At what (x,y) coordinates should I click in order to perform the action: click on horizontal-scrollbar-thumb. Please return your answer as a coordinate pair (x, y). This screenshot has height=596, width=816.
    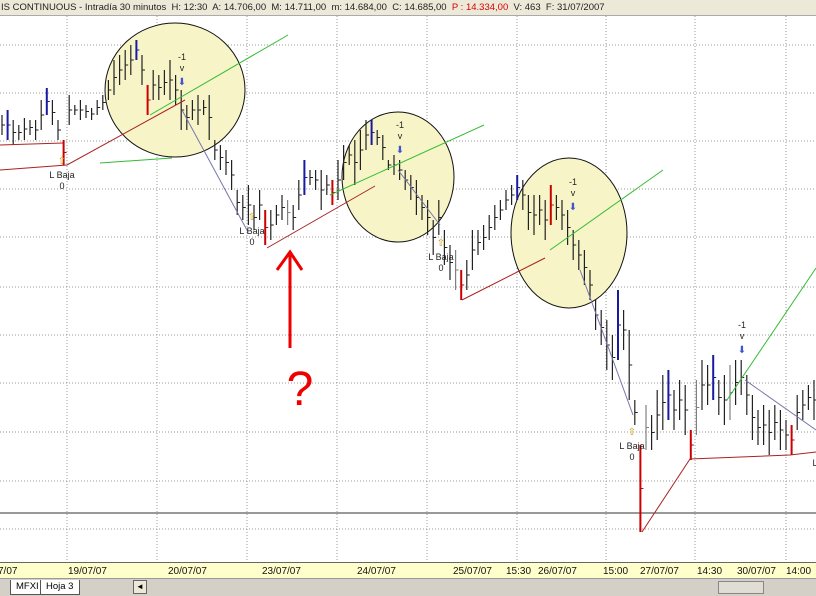
    Looking at the image, I should click on (741, 587).